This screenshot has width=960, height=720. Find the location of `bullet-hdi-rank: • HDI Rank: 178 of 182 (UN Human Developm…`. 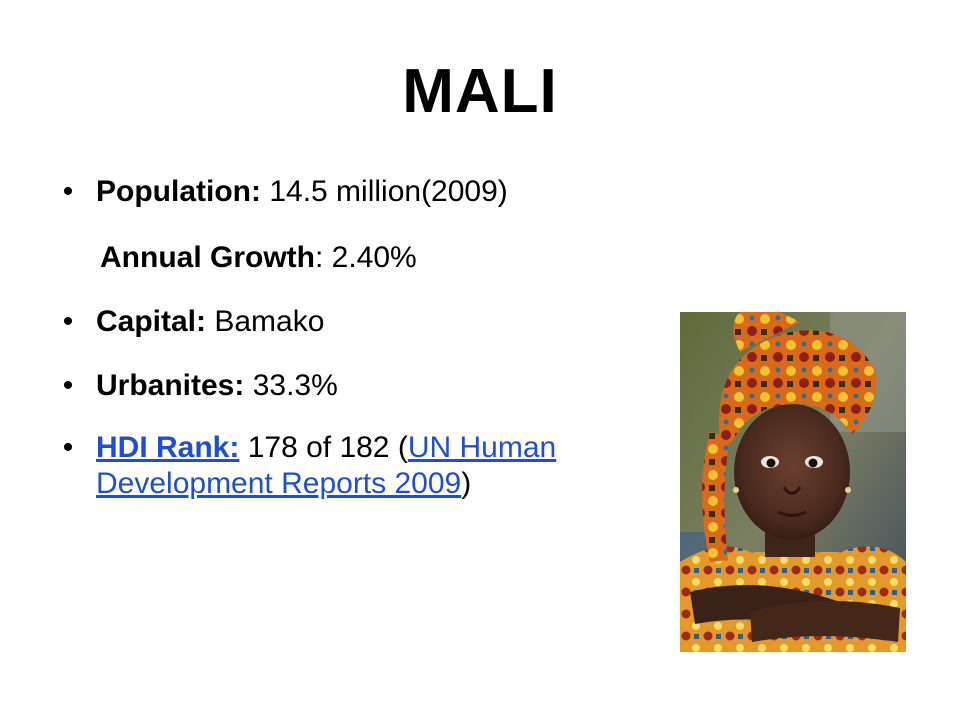

bullet-hdi-rank: • HDI Rank: 178 of 182 (UN Human Developm… is located at coordinates (388, 466).